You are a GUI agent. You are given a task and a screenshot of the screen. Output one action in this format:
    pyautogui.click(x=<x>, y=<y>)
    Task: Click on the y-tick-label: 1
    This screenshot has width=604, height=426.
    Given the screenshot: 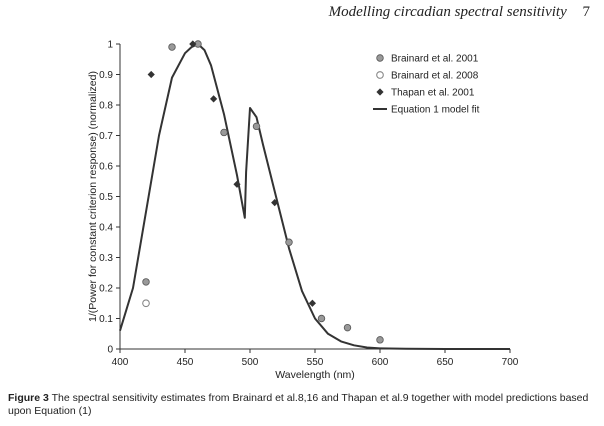 What is the action you would take?
    pyautogui.click(x=110, y=45)
    